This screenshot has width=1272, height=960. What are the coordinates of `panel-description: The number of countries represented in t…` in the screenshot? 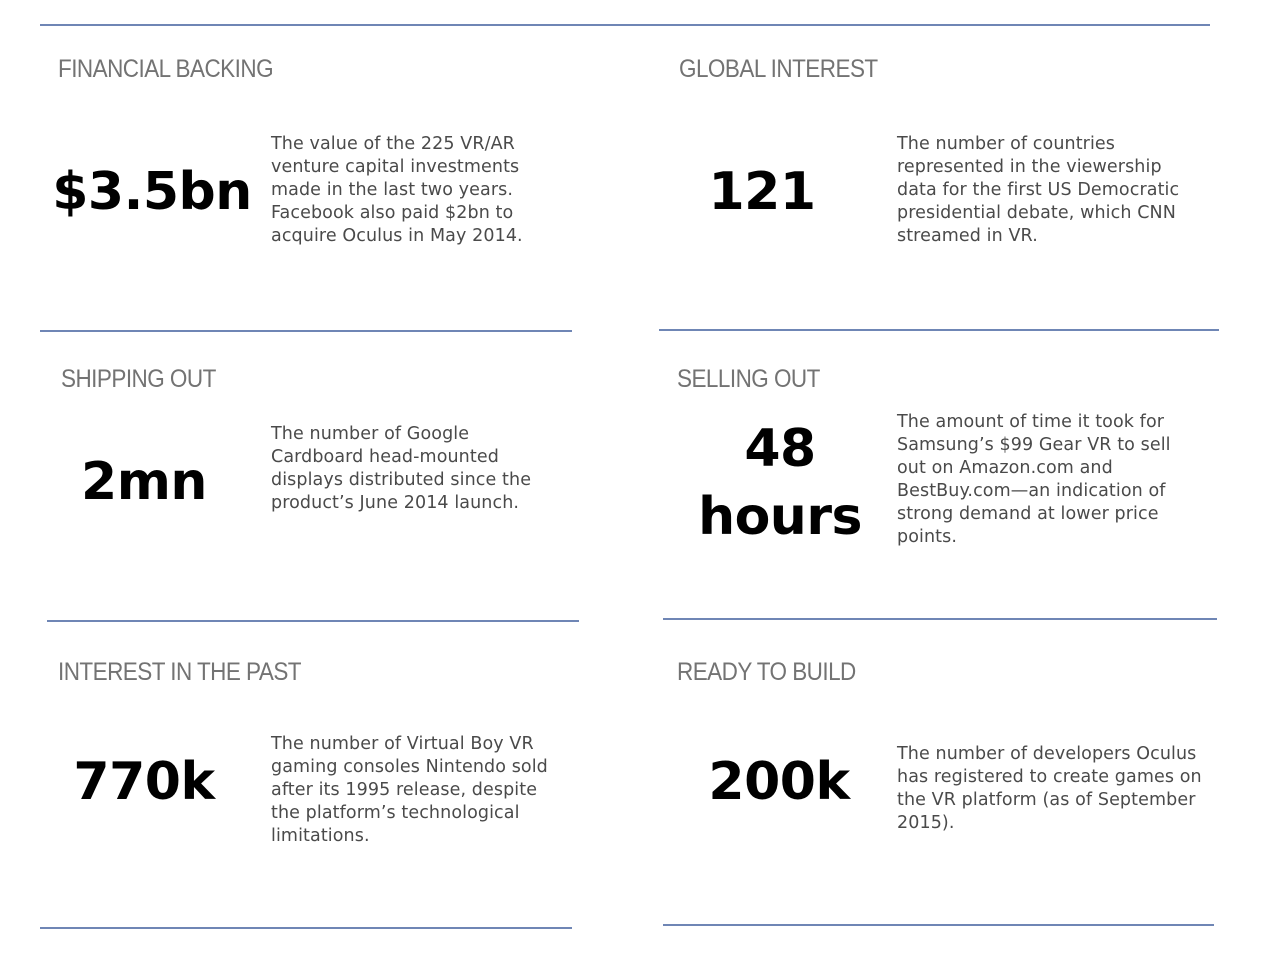 It's located at (1038, 190).